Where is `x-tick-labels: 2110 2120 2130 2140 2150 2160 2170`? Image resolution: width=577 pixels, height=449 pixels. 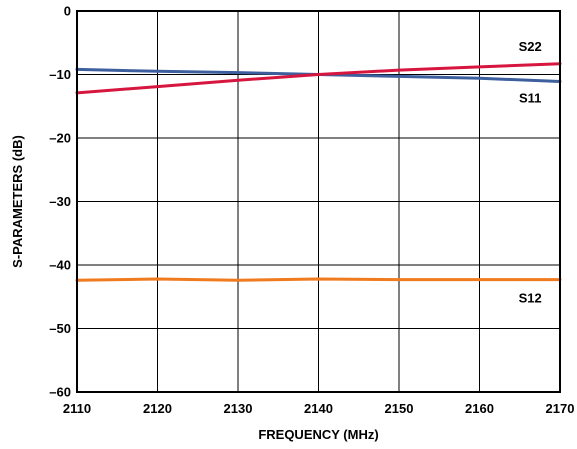 x-tick-labels: 2110 2120 2130 2140 2150 2160 2170 is located at coordinates (319, 408).